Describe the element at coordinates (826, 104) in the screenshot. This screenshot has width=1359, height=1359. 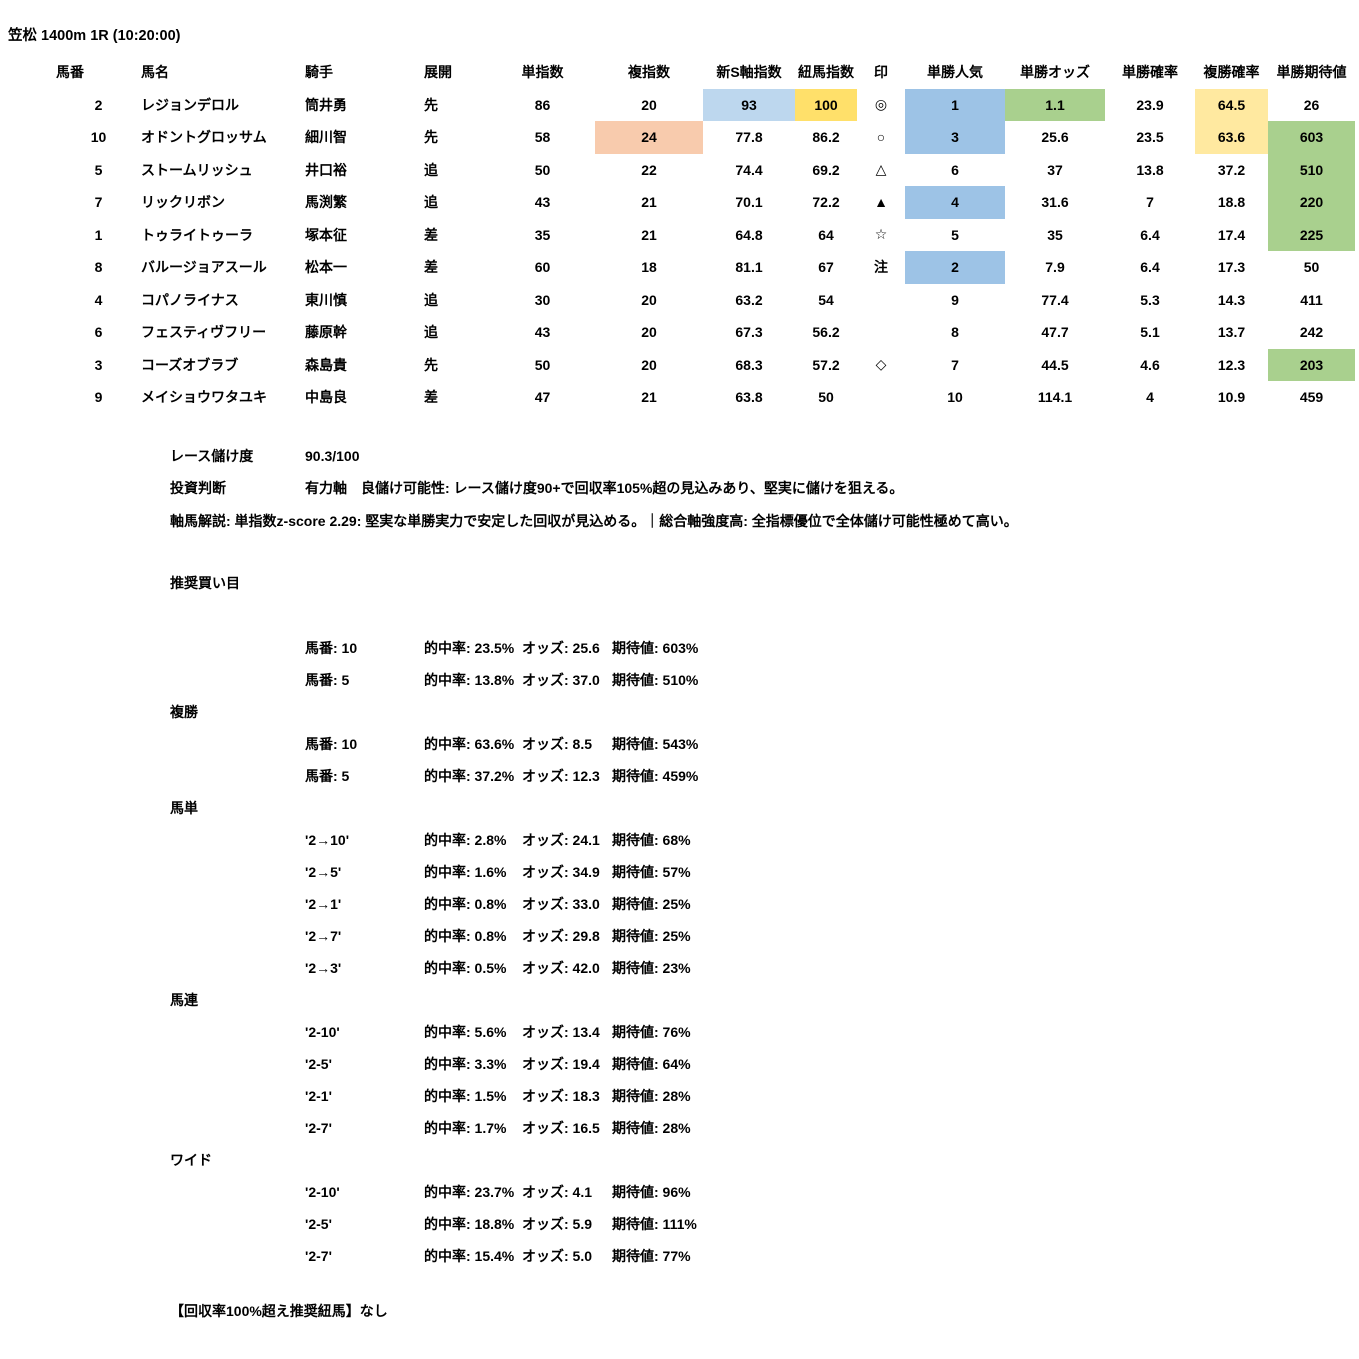
I see `cell-himo-index: 100` at that location.